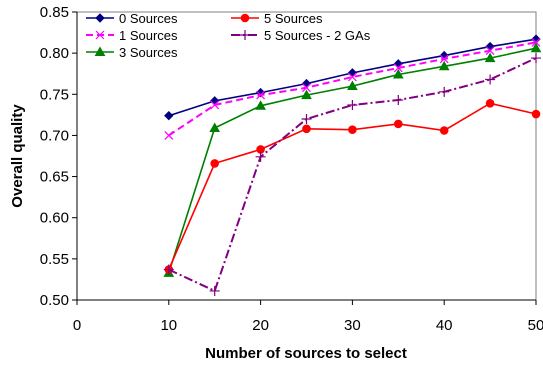 This screenshot has width=543, height=368. I want to click on legend-entry: 5 Sources, so click(277, 18).